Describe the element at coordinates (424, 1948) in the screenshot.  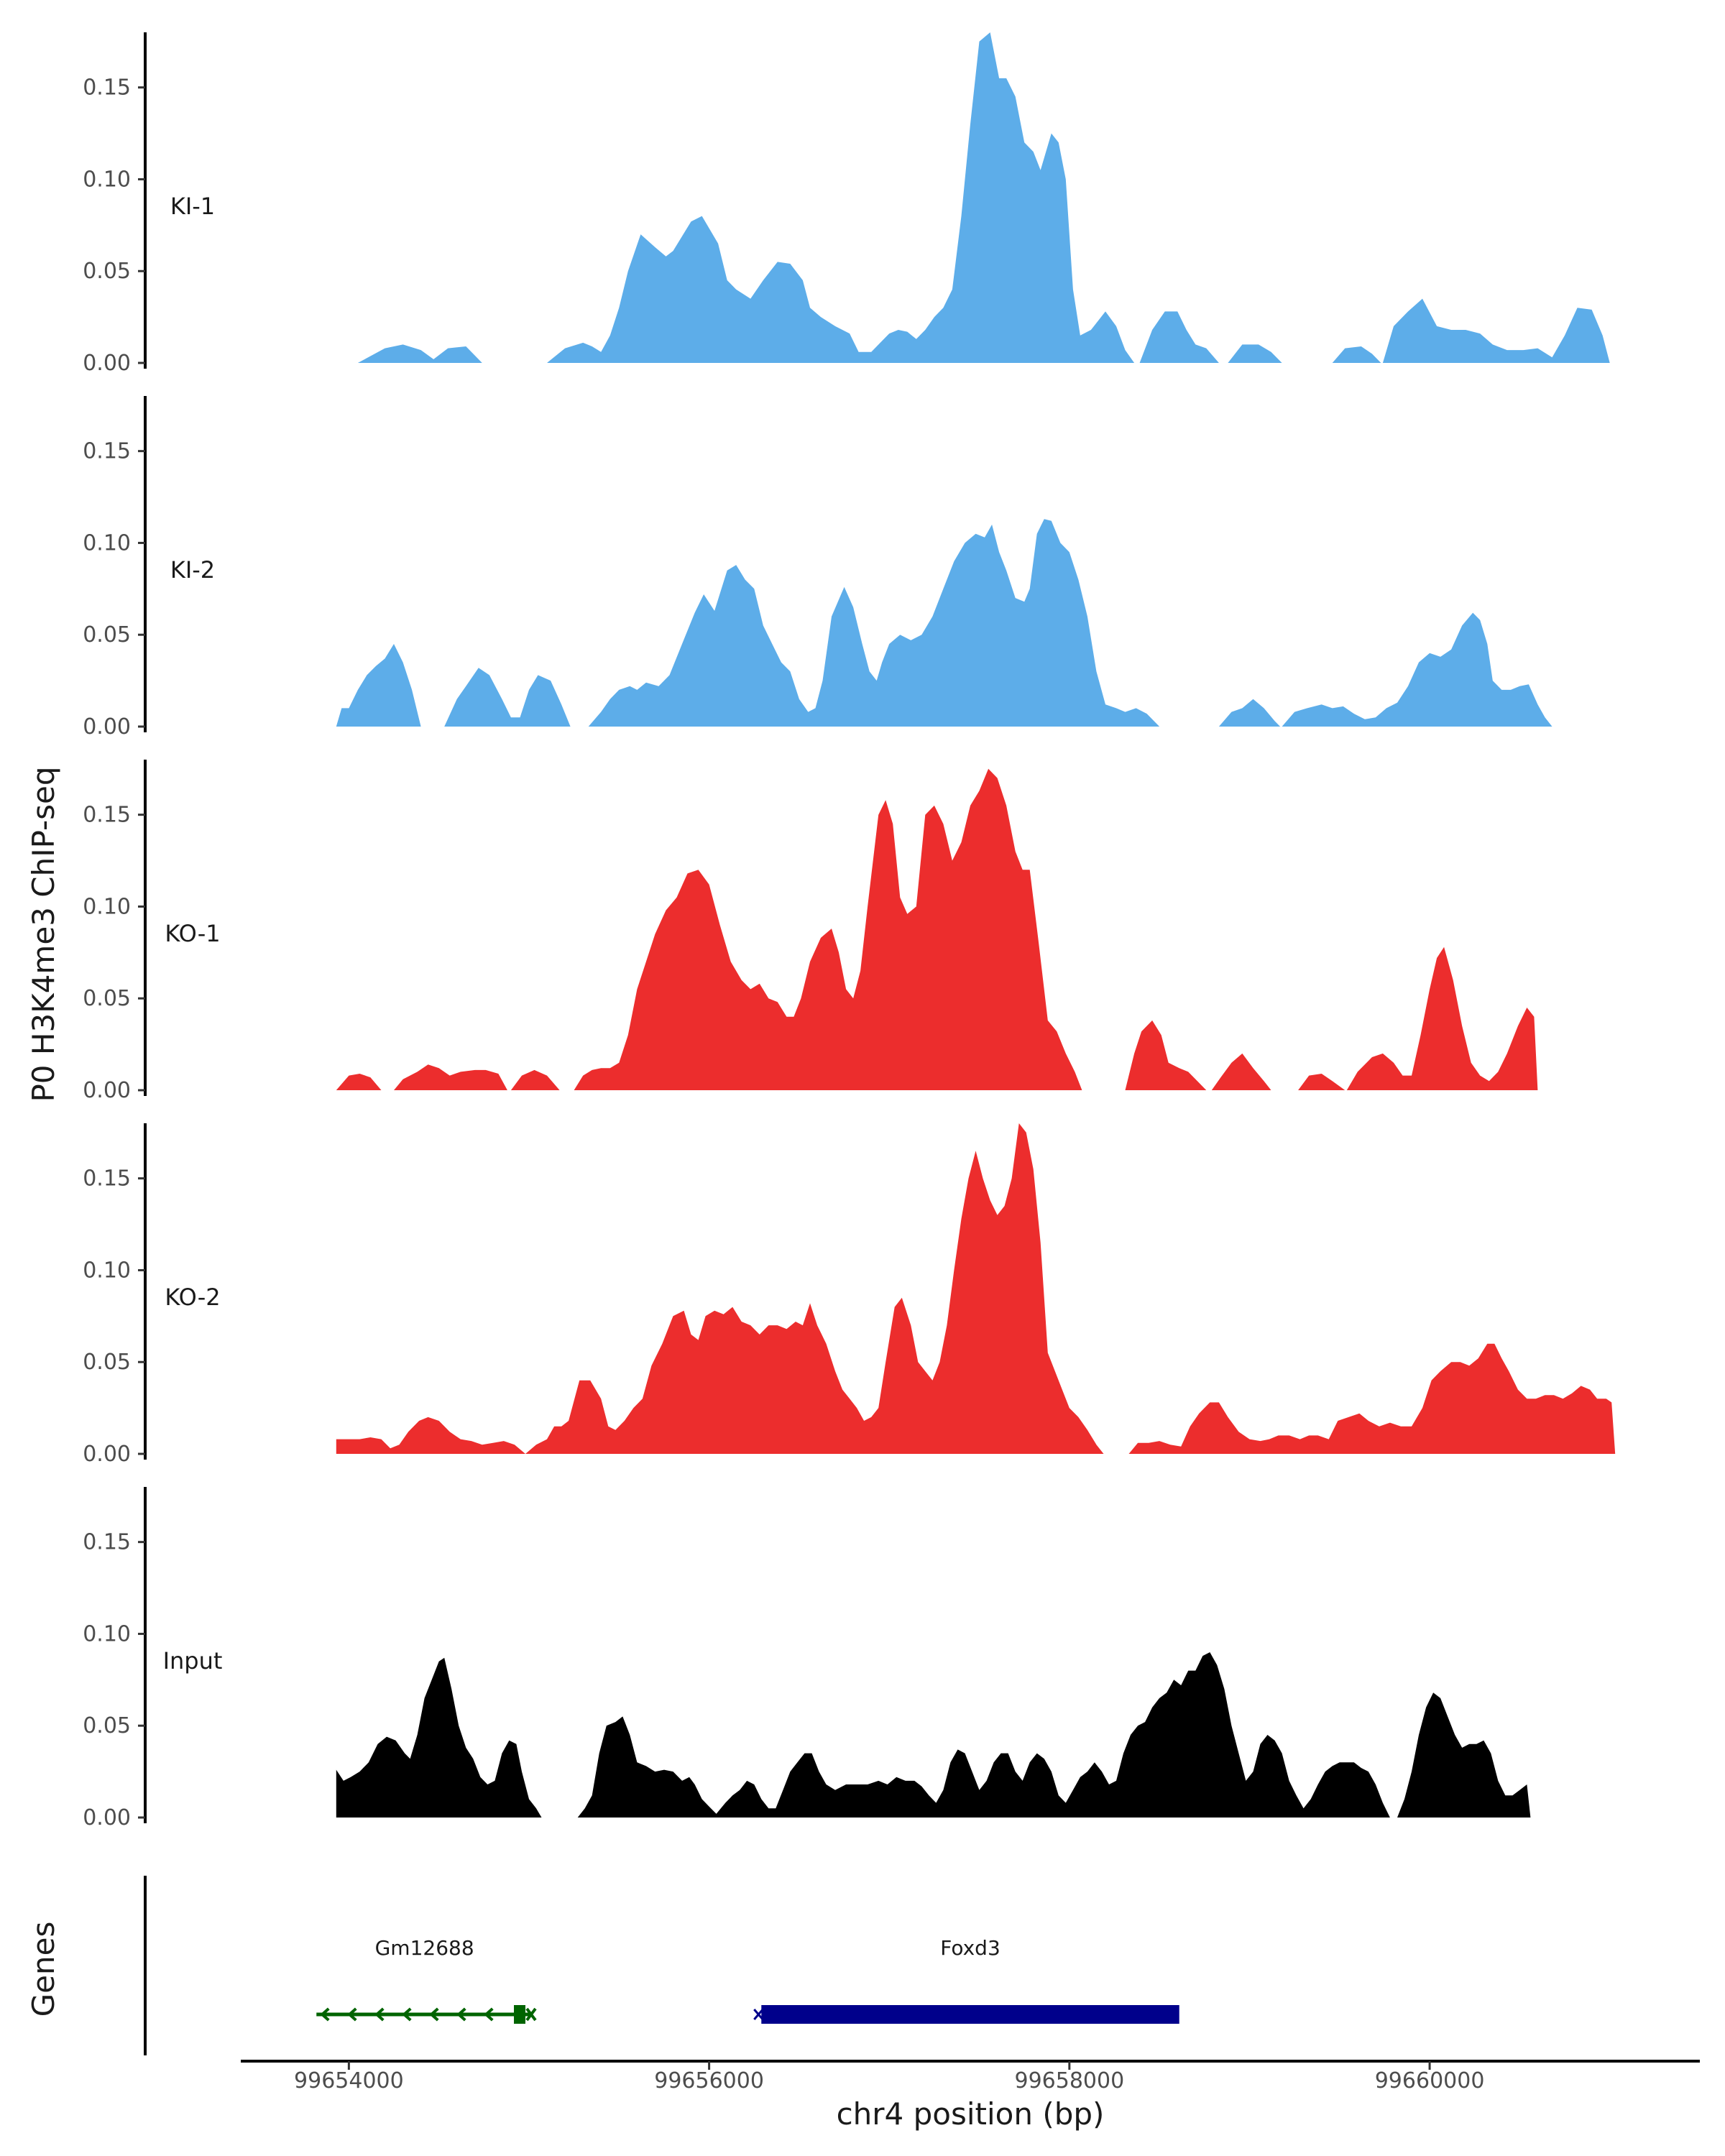
I see `gene-label: Gm12688` at that location.